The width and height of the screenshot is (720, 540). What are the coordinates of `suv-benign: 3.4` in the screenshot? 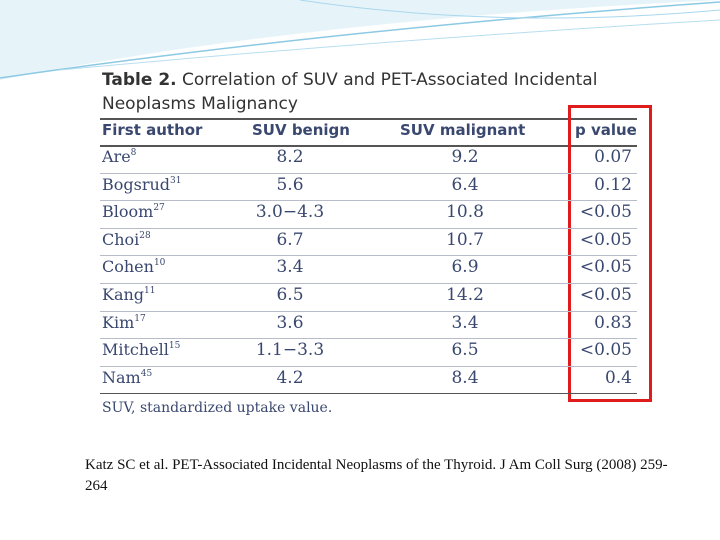 It's located at (290, 267).